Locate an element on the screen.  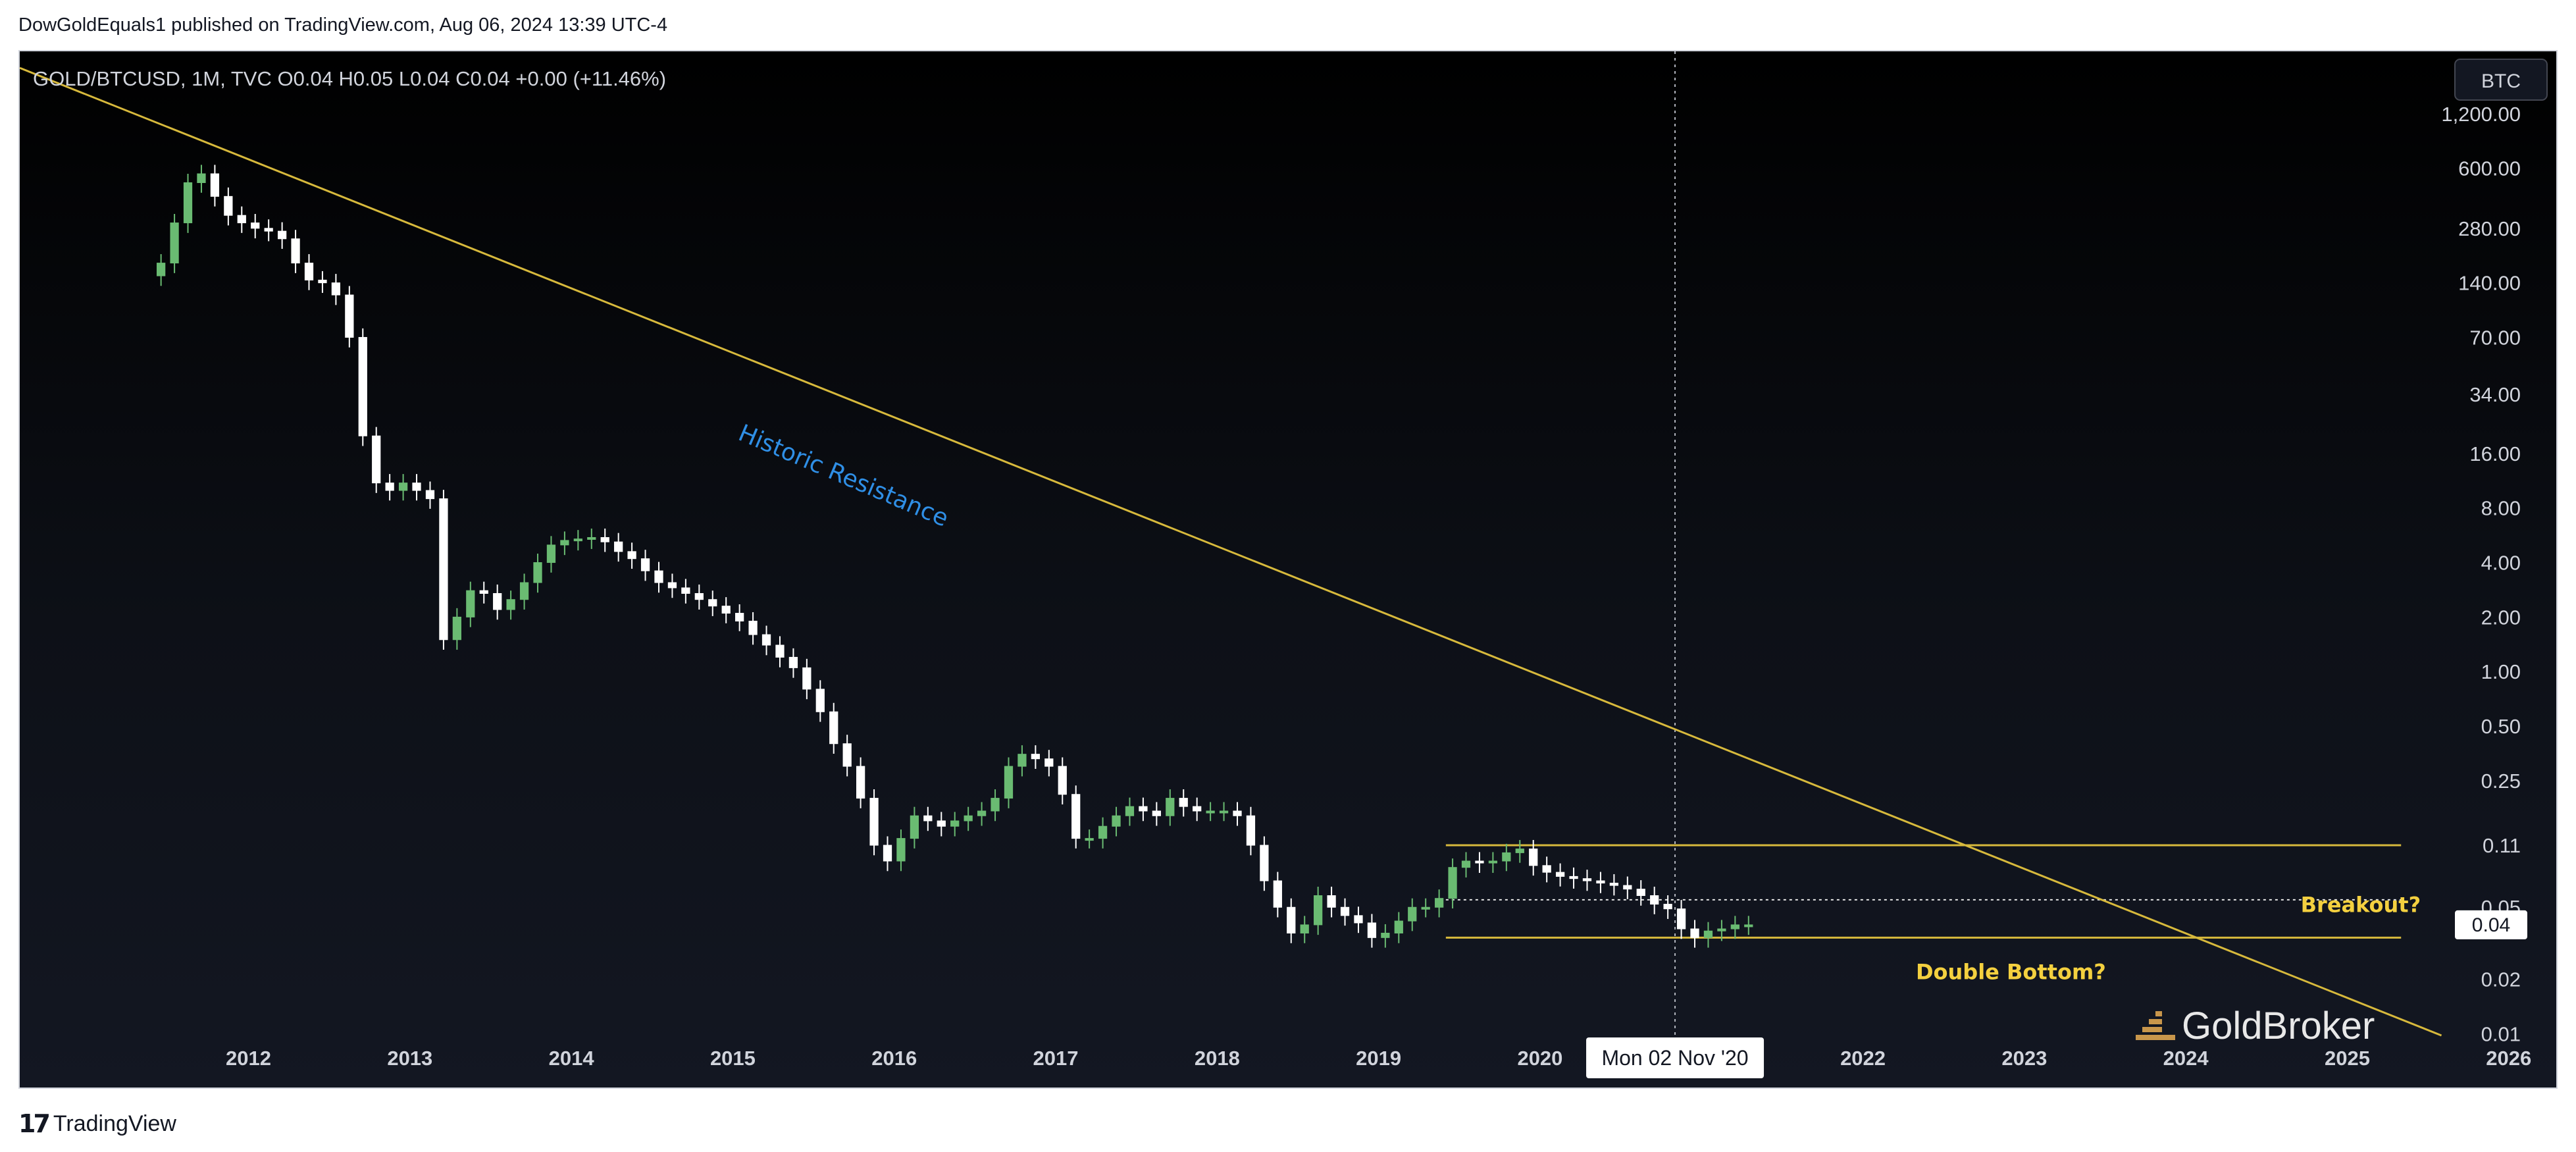
currency-button-box is located at coordinates (2501, 80).